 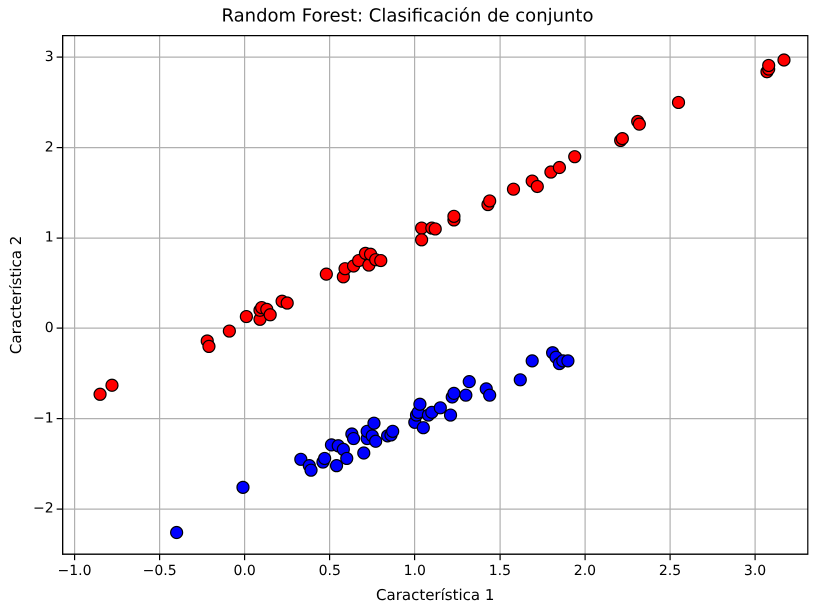 I want to click on x-tick-label: −1.0, so click(x=75, y=571).